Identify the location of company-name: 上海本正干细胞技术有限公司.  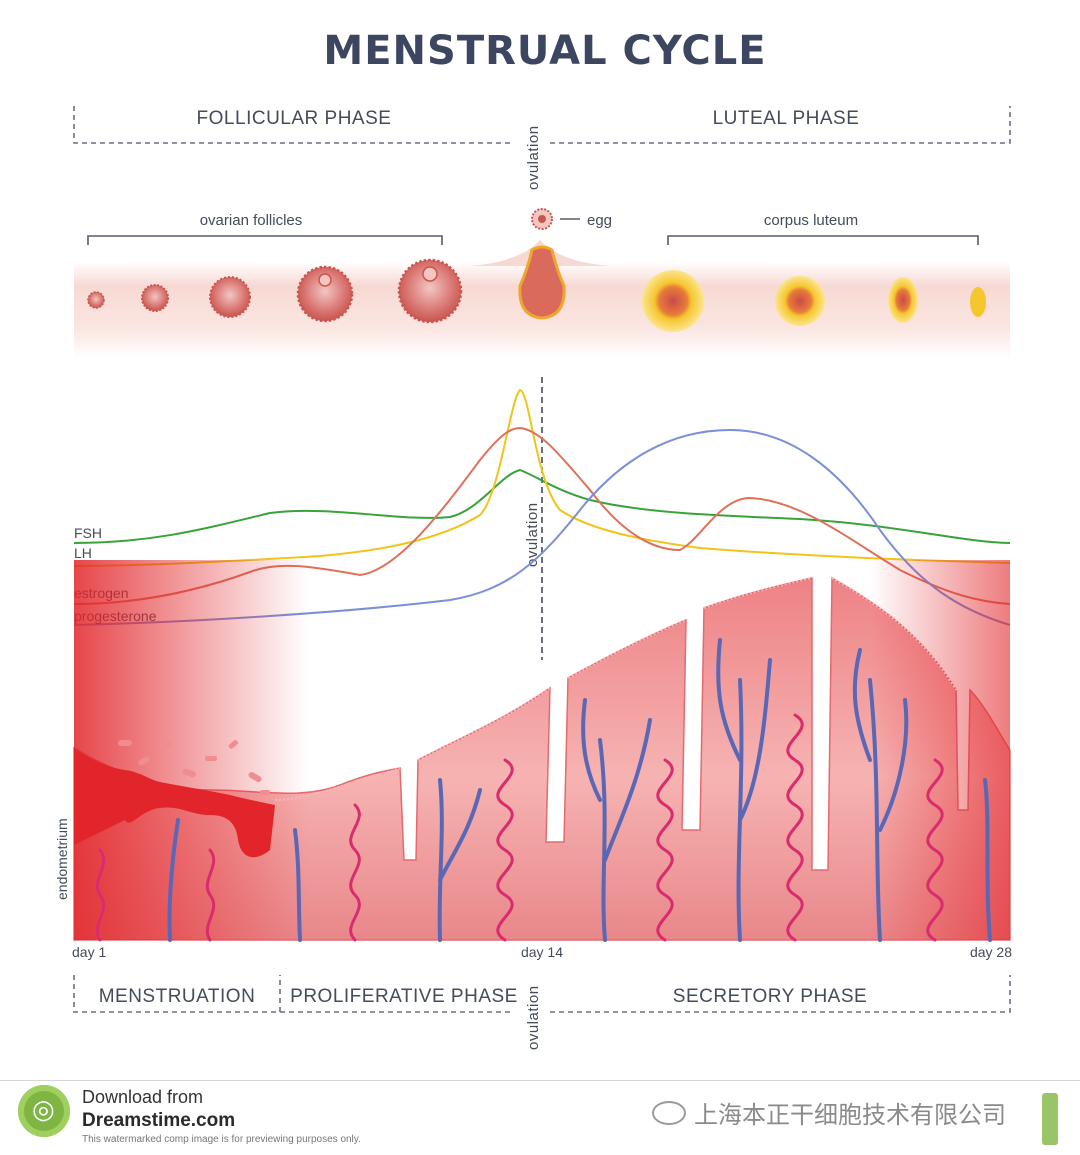
(850, 1115).